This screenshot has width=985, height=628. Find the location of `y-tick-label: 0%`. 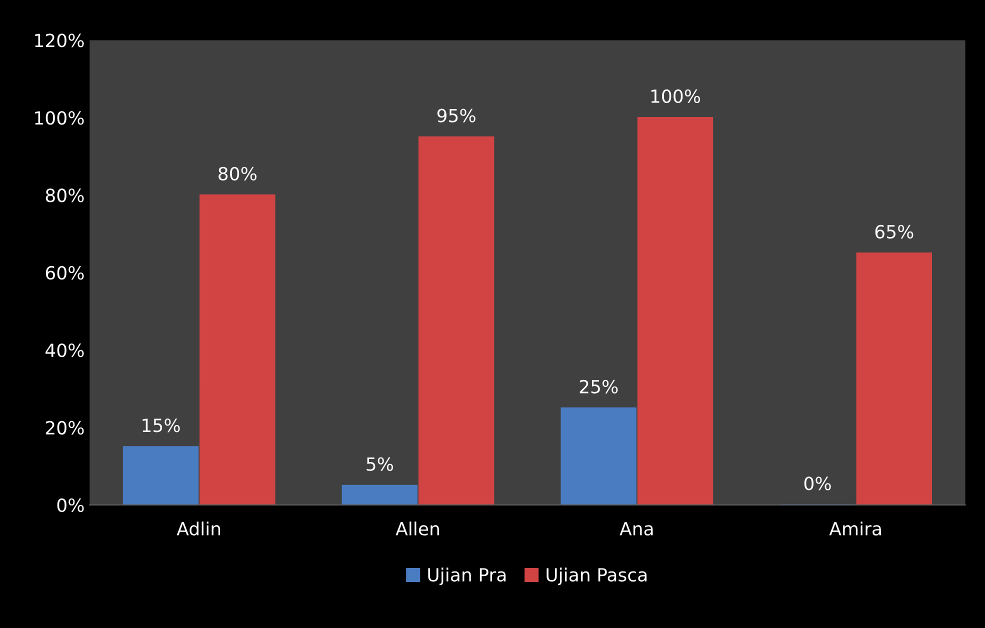

y-tick-label: 0% is located at coordinates (70, 505).